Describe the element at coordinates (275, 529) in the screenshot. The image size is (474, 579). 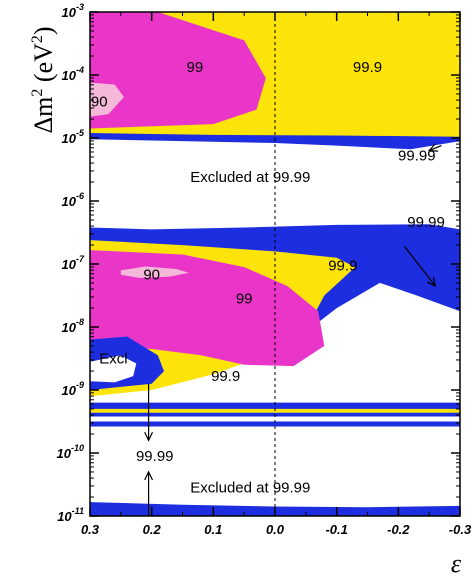
I see `x-tick-label: 0.0` at that location.